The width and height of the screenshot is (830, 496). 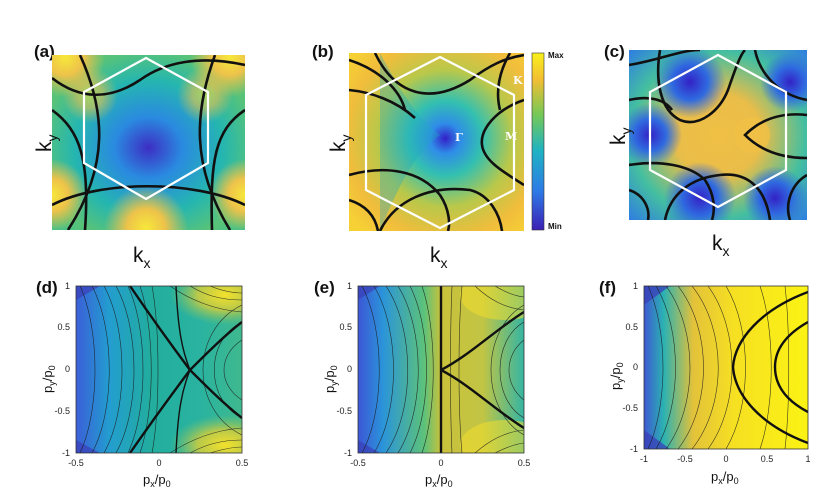 What do you see at coordinates (607, 287) in the screenshot?
I see `panel-label-f: (f)` at bounding box center [607, 287].